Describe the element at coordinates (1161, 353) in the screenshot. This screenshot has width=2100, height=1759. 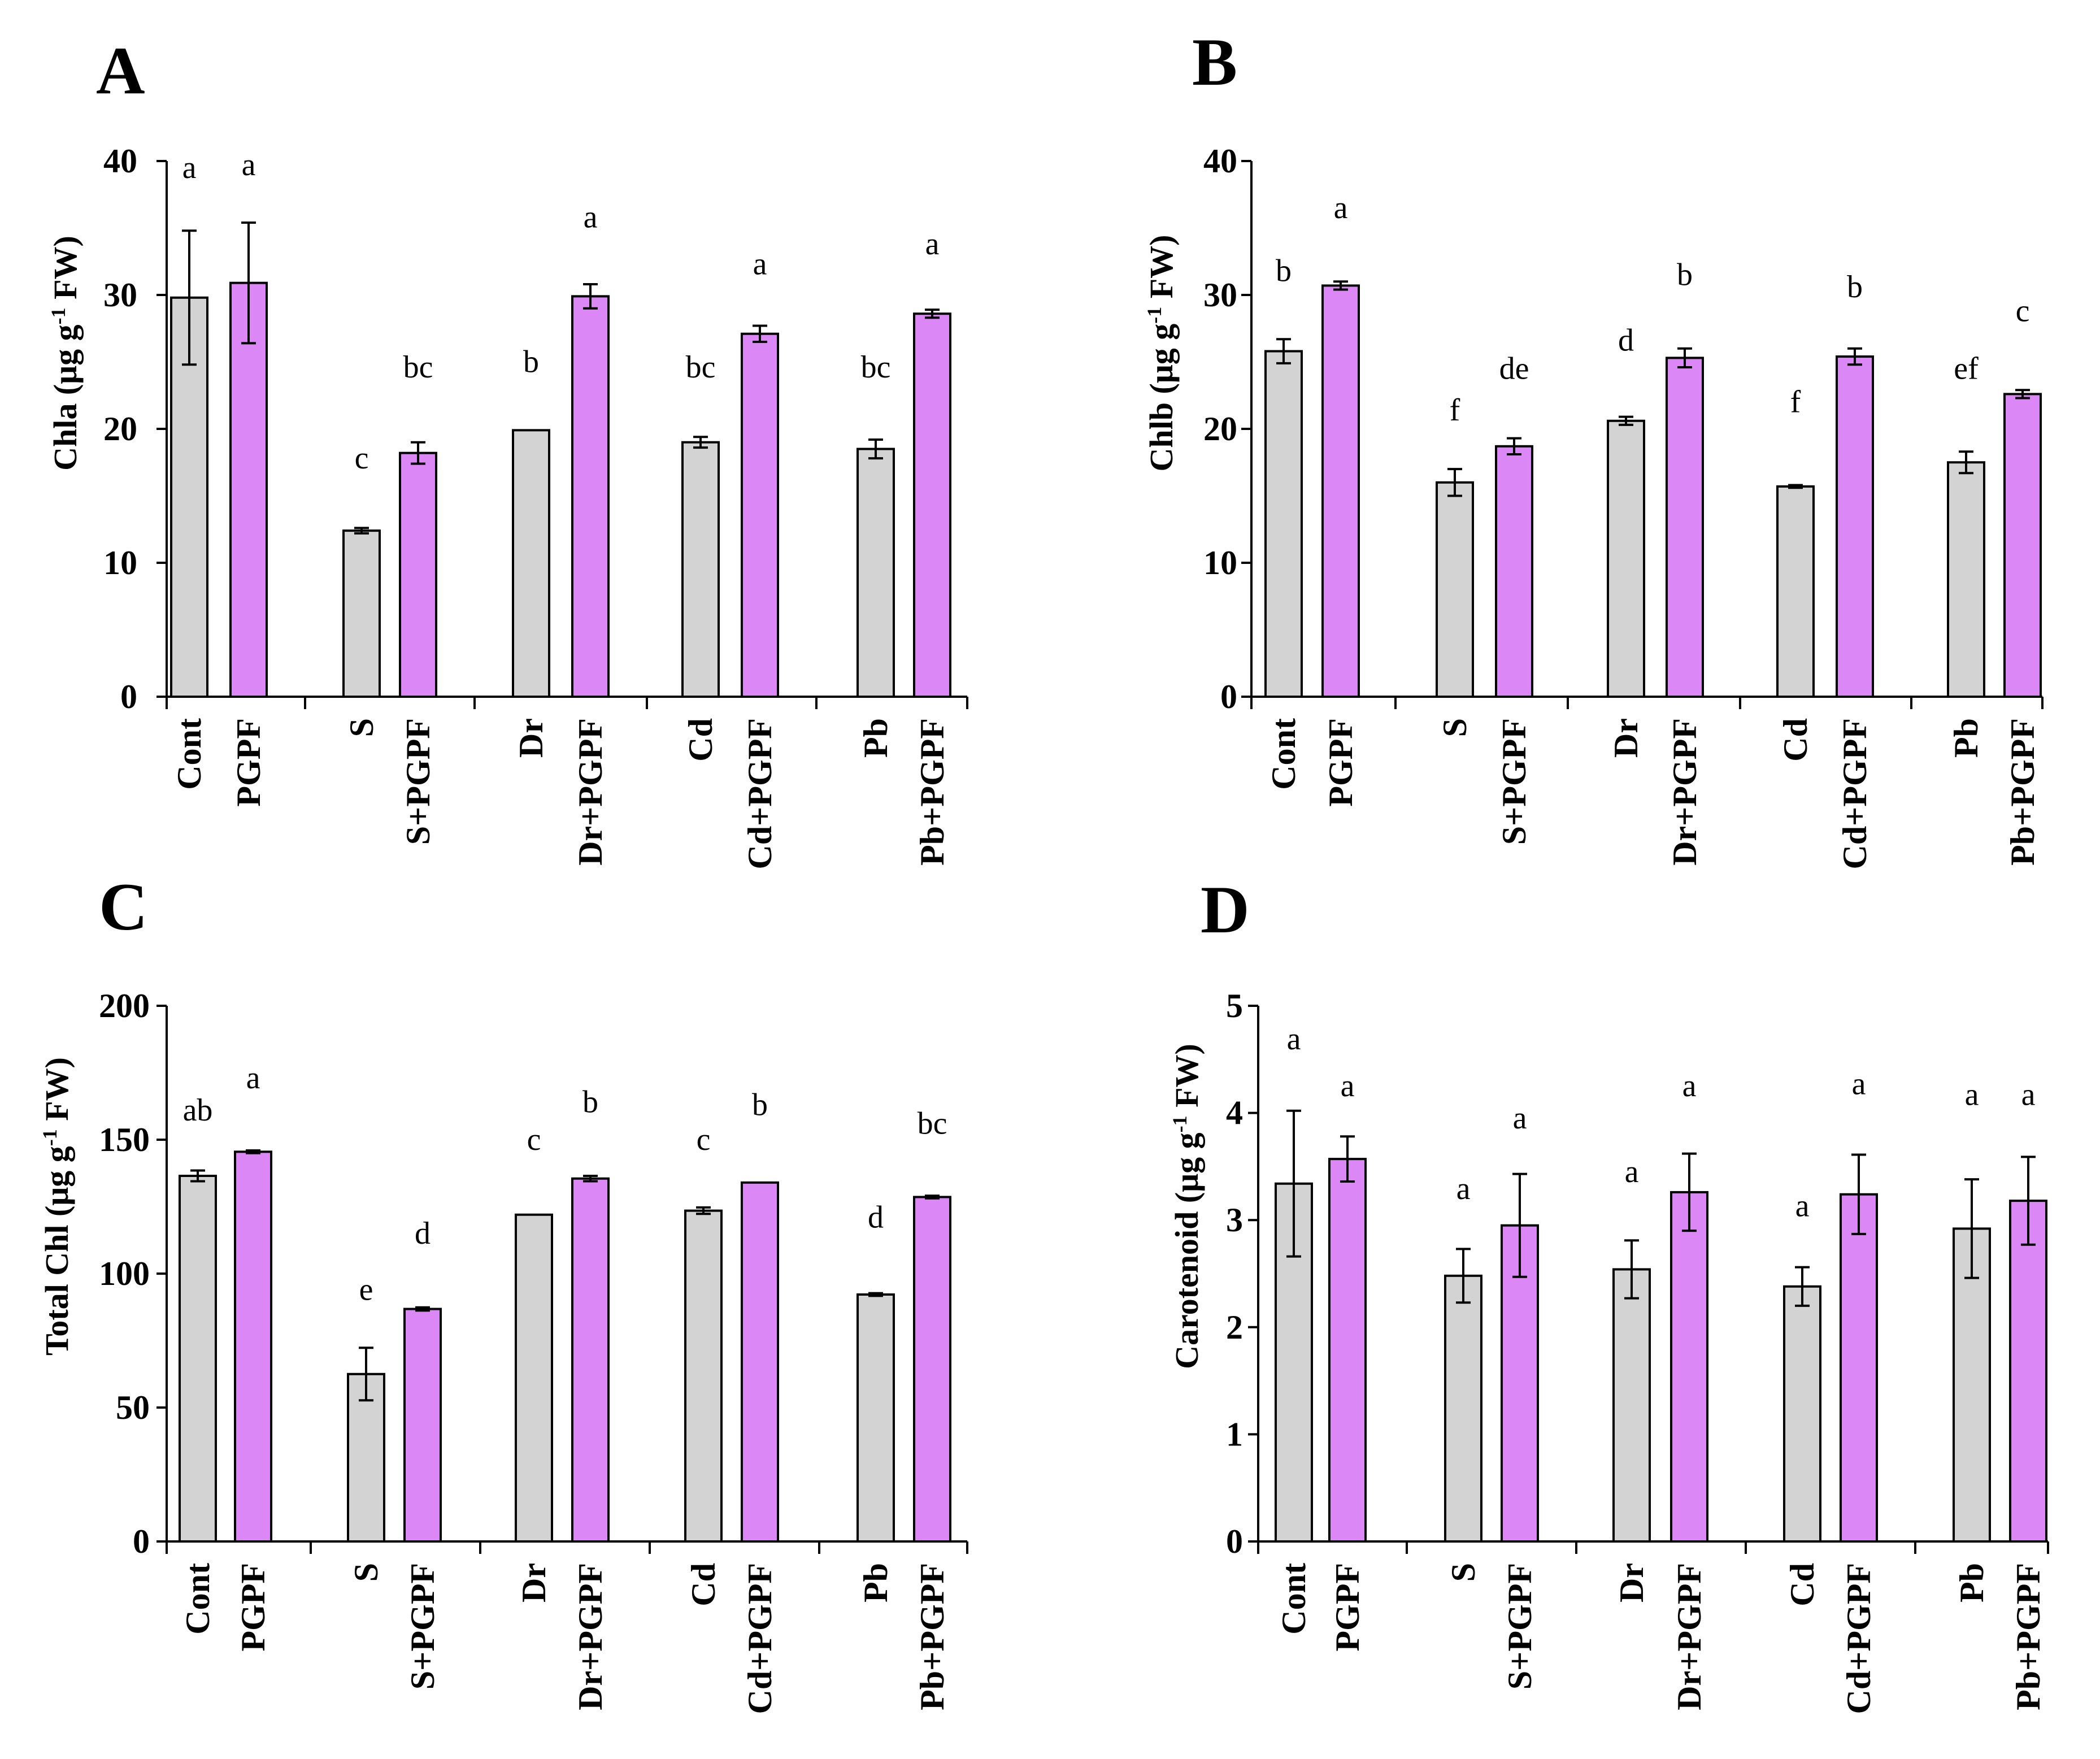
I see `y-axis-label: Chlb (μg g-1 FW)` at that location.